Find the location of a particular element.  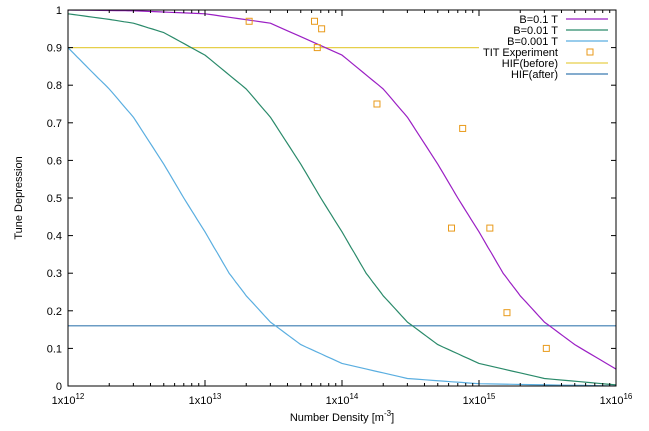

legend-label-b-0-01-t: B=0.01 T is located at coordinates (535, 31).